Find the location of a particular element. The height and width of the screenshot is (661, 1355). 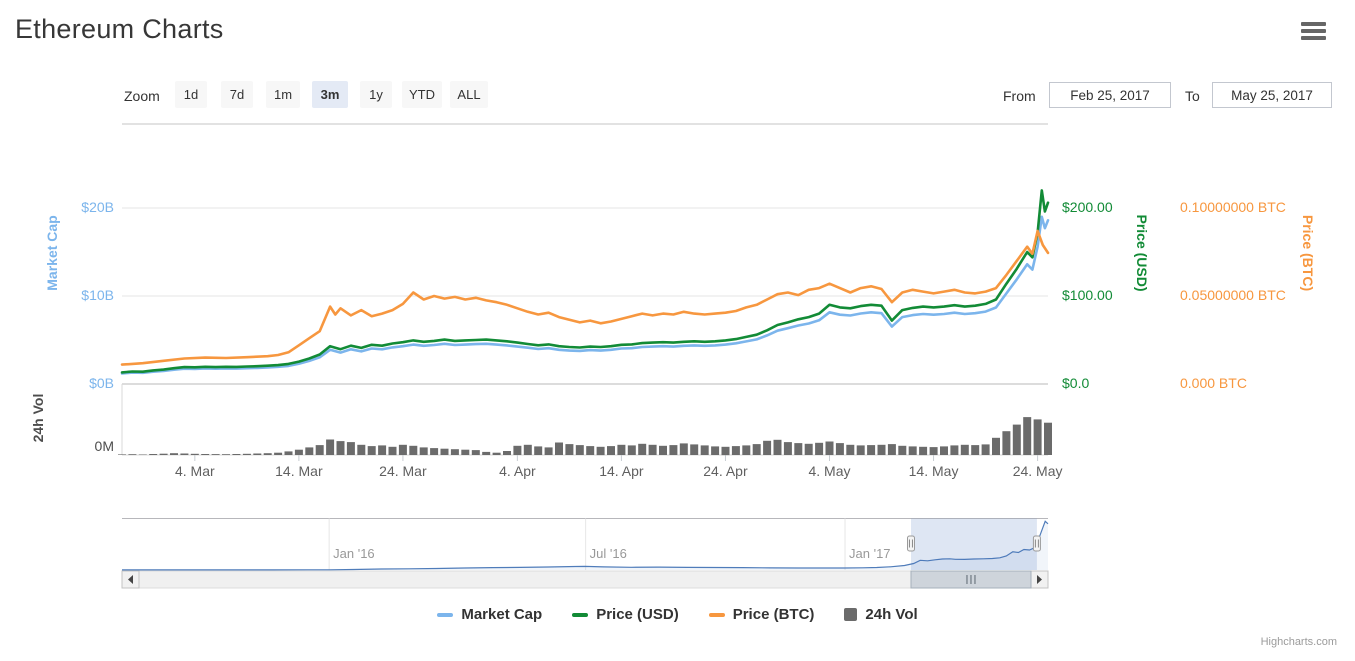

to-date-input is located at coordinates (1272, 95).